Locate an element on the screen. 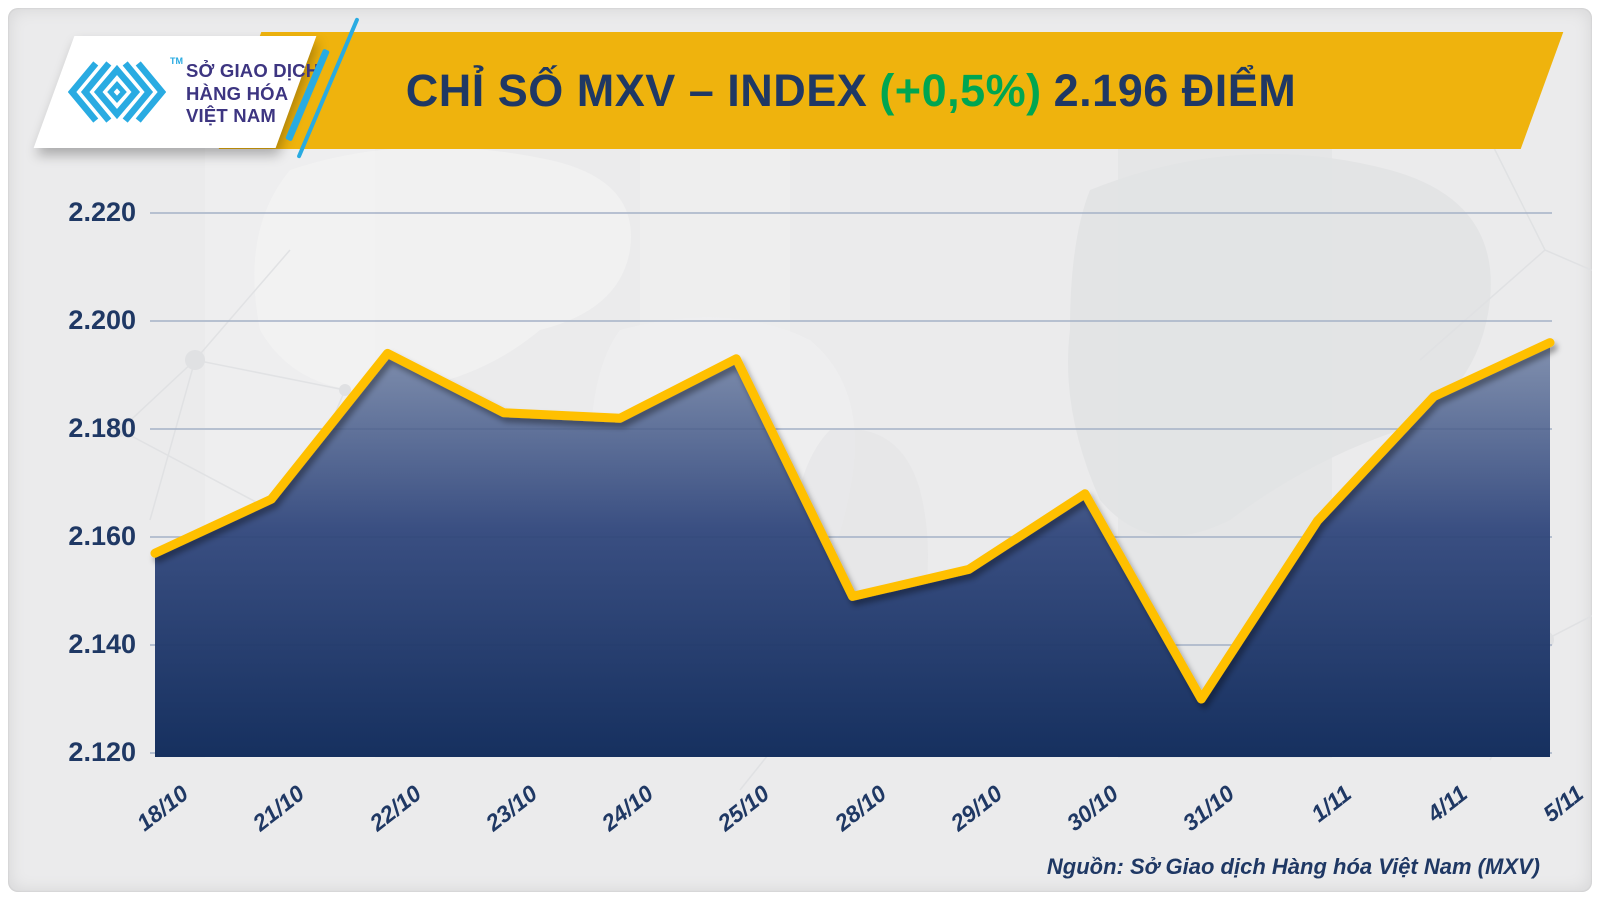 This screenshot has height=900, width=1600. org-line-2: HÀNG HÓA is located at coordinates (237, 93).